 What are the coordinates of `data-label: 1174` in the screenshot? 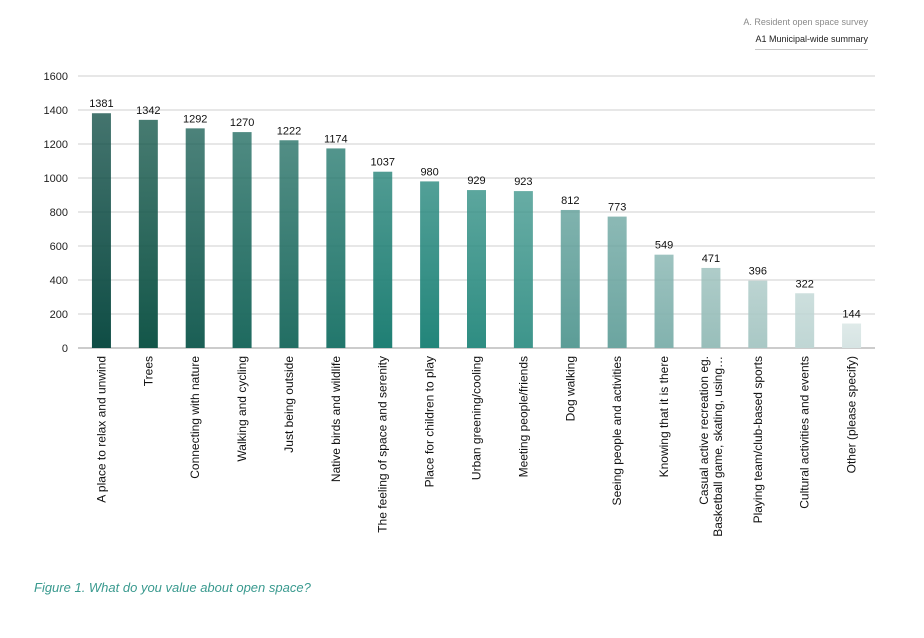 It's located at (336, 139).